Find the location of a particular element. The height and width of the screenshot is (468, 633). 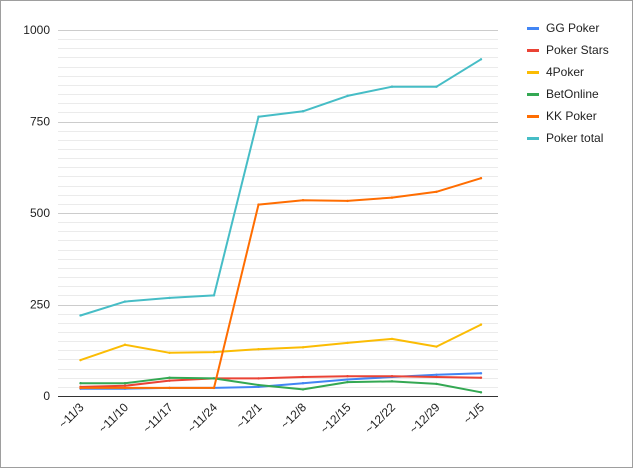

y-tick-label: 750 is located at coordinates (40, 122).